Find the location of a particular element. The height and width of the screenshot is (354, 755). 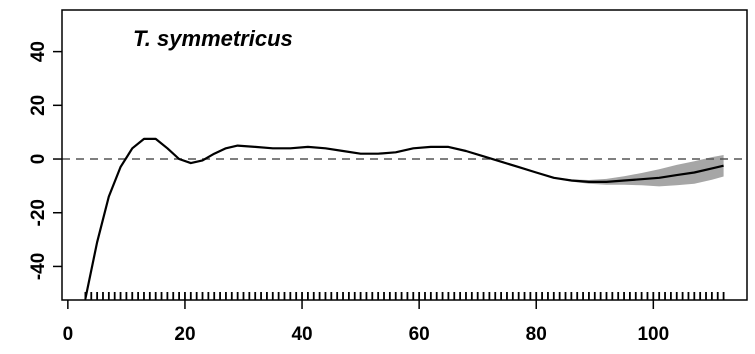

x-axis: 0 20 40 60 80 100 is located at coordinates (366, 322).